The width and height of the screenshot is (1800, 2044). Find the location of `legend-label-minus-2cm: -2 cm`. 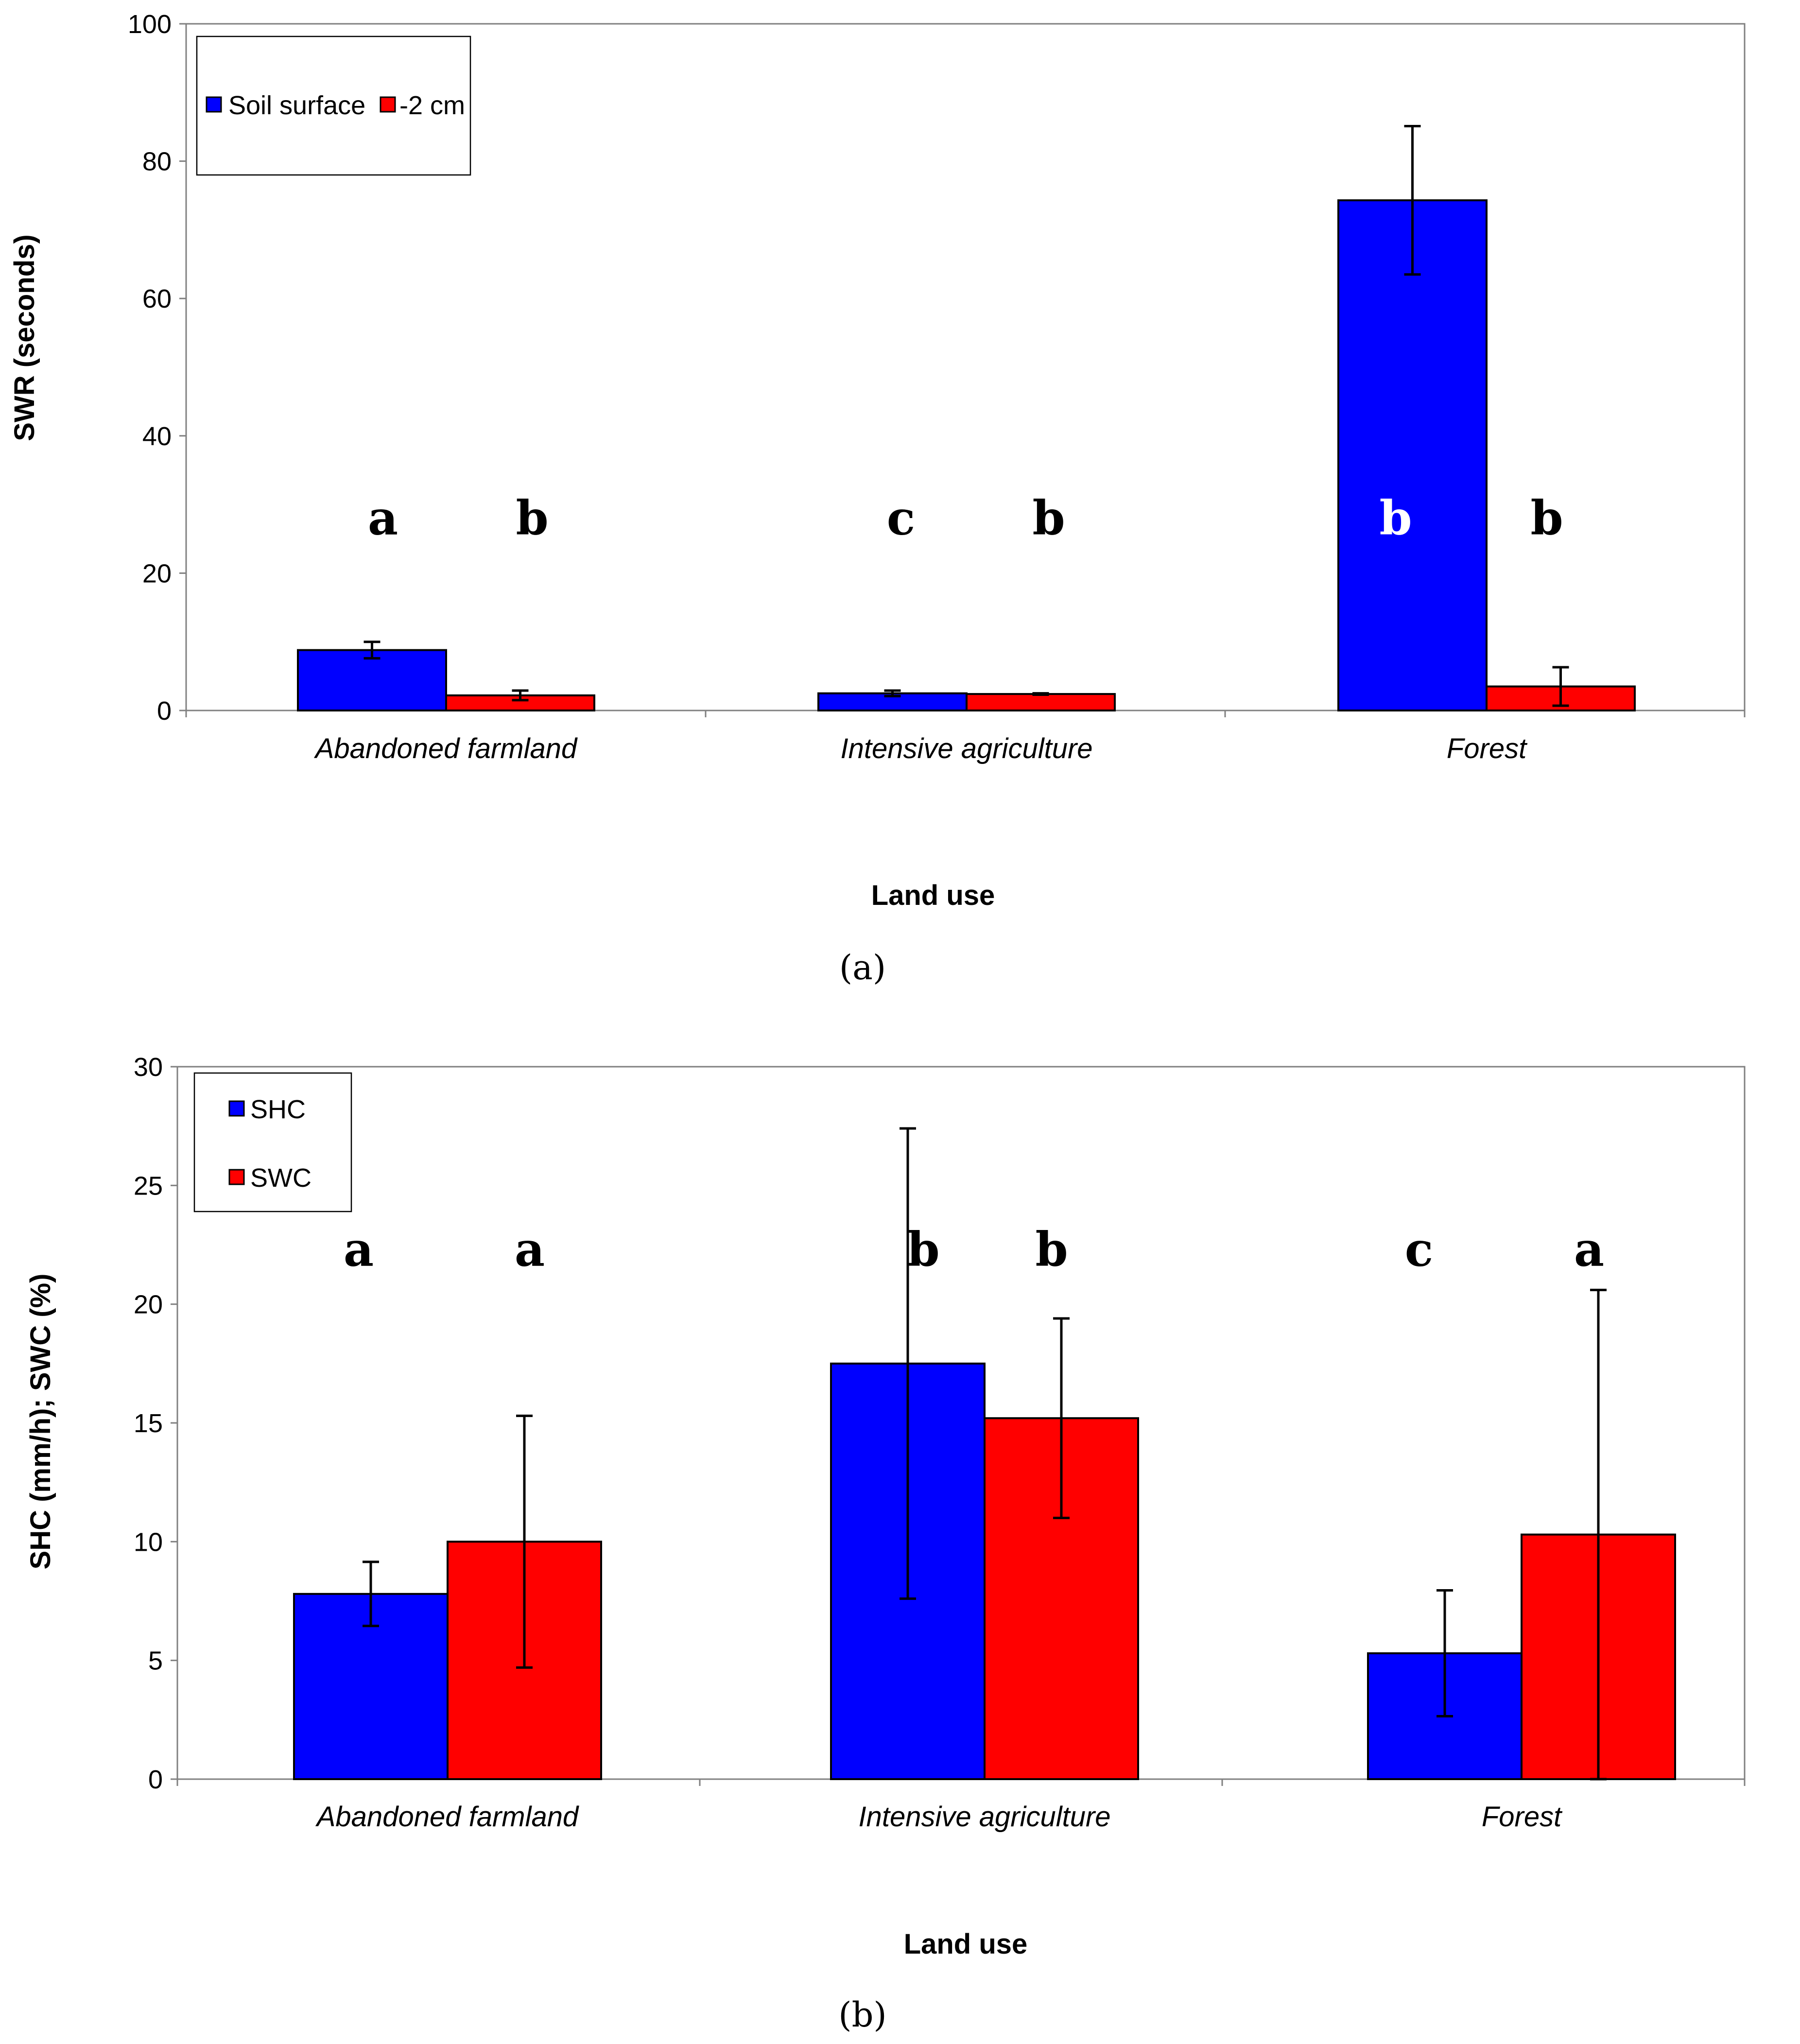

legend-label-minus-2cm: -2 cm is located at coordinates (432, 106).